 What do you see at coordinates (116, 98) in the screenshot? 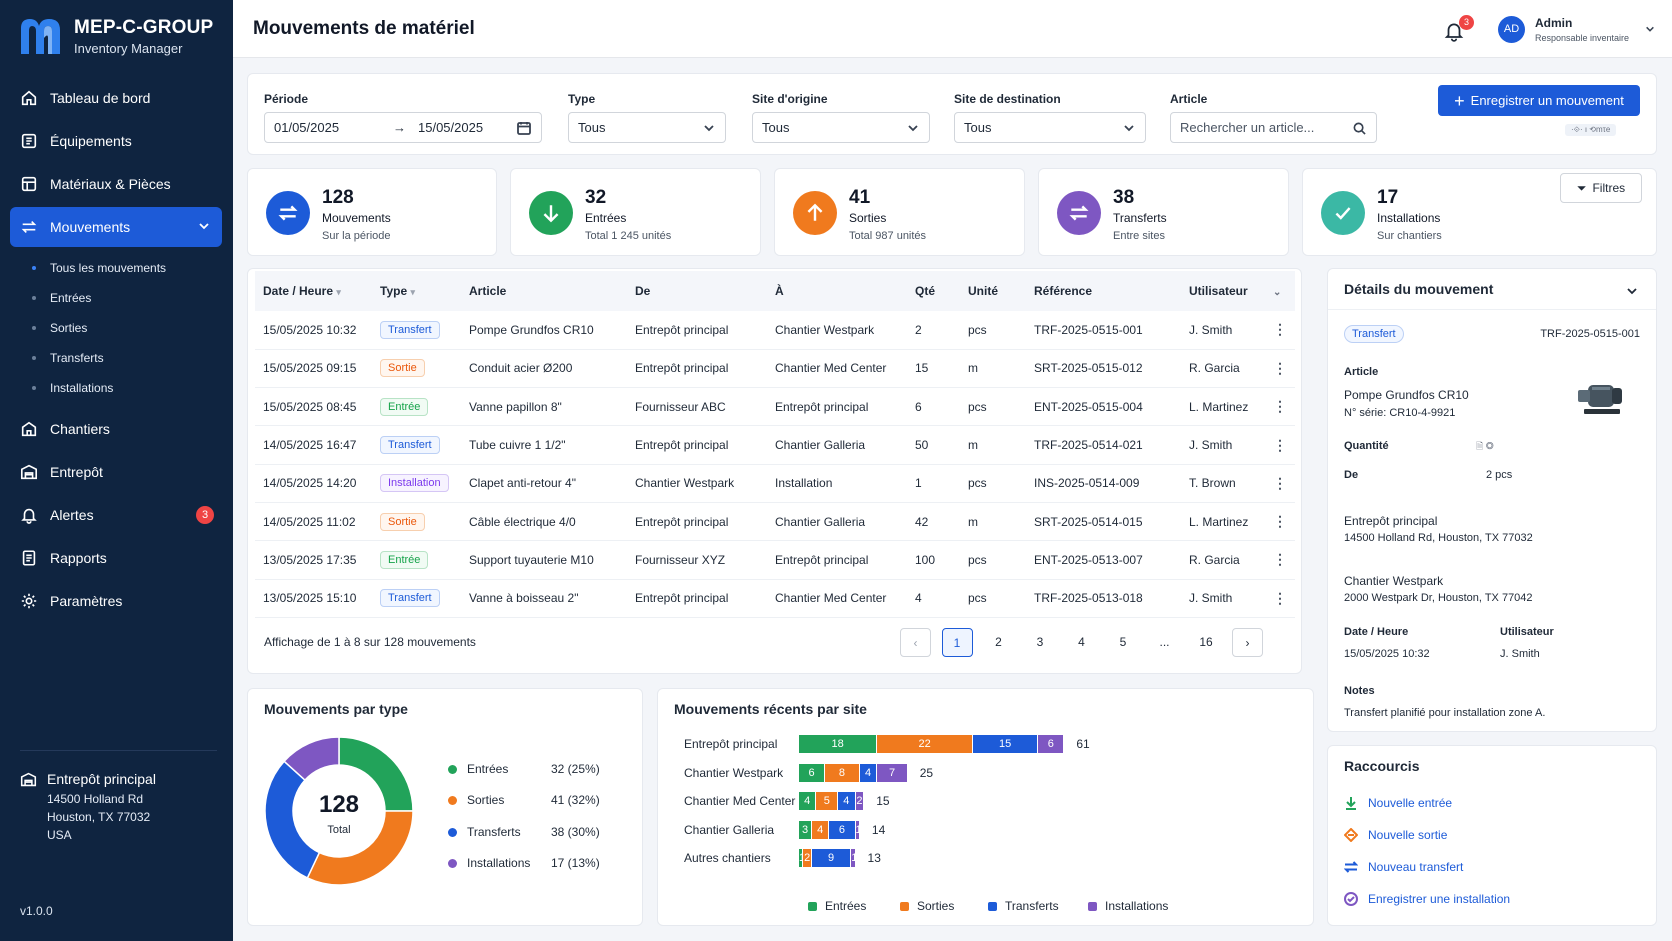
I see `nav-item-dashboard: Tableau de bord` at bounding box center [116, 98].